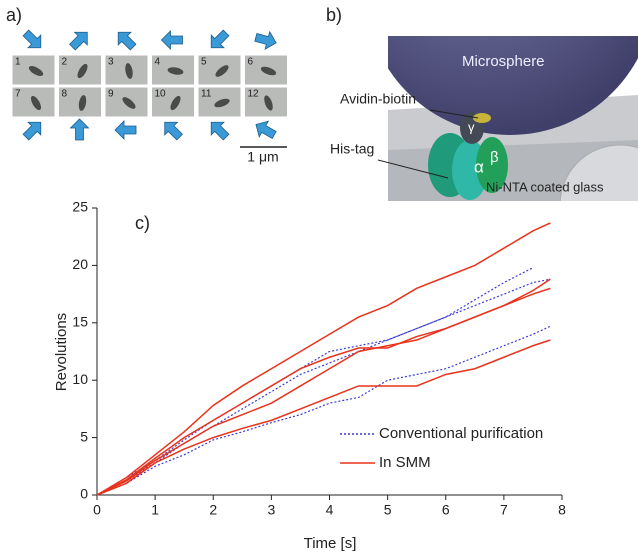 The width and height of the screenshot is (638, 555). I want to click on panel-label: a), so click(14, 15).